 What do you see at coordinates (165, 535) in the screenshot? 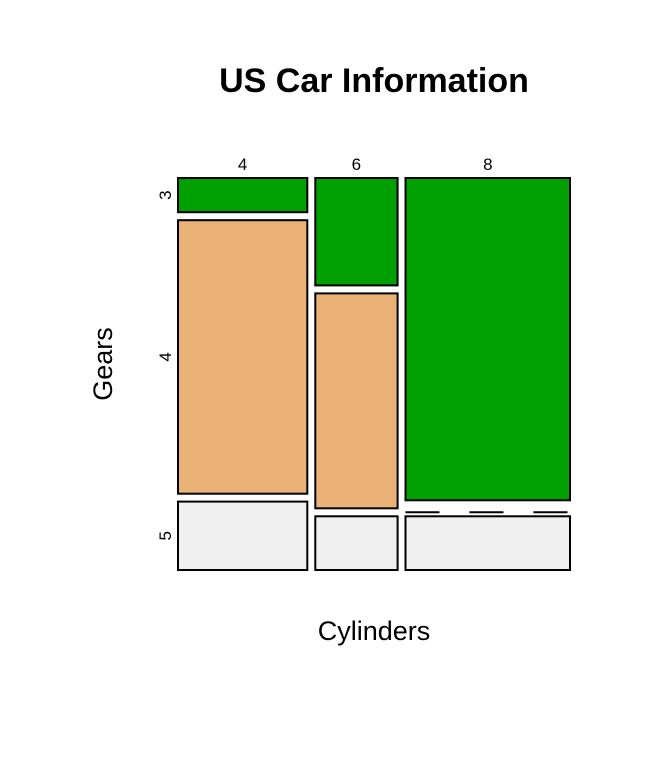
I see `y-tick-label-5: 5` at bounding box center [165, 535].